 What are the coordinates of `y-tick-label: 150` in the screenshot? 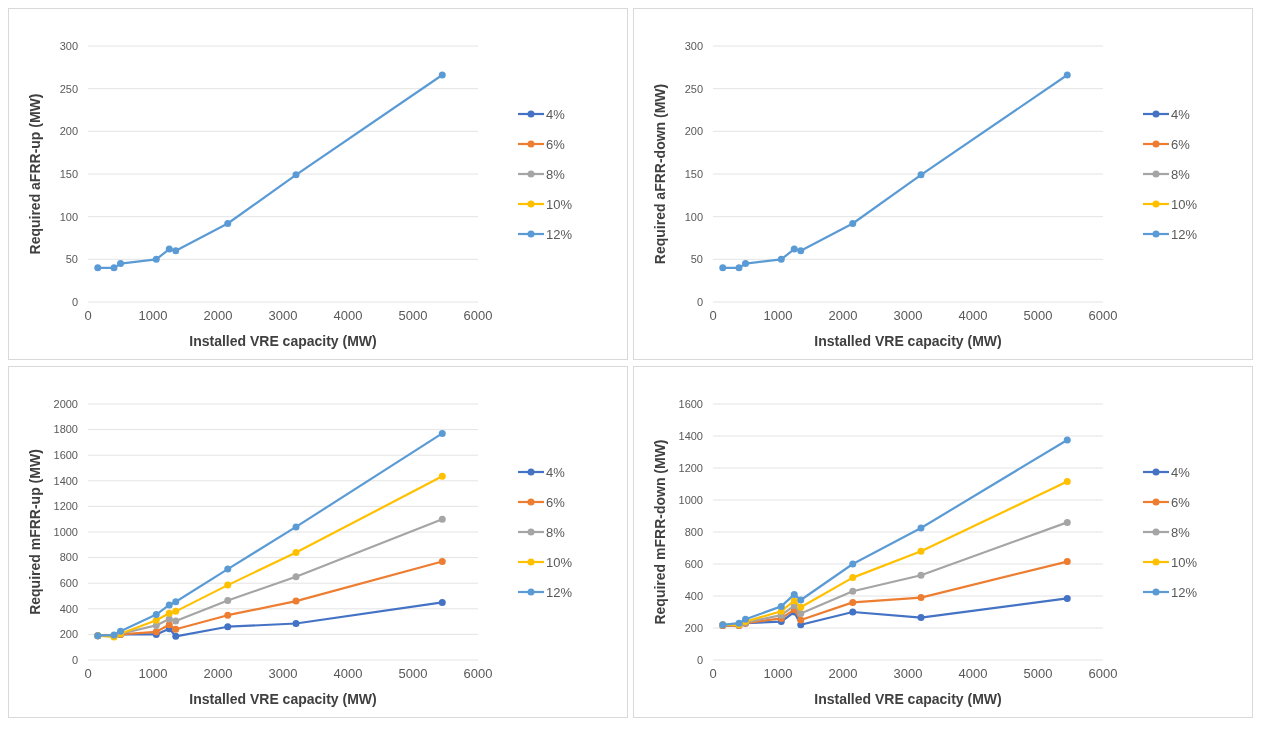 It's located at (693, 173).